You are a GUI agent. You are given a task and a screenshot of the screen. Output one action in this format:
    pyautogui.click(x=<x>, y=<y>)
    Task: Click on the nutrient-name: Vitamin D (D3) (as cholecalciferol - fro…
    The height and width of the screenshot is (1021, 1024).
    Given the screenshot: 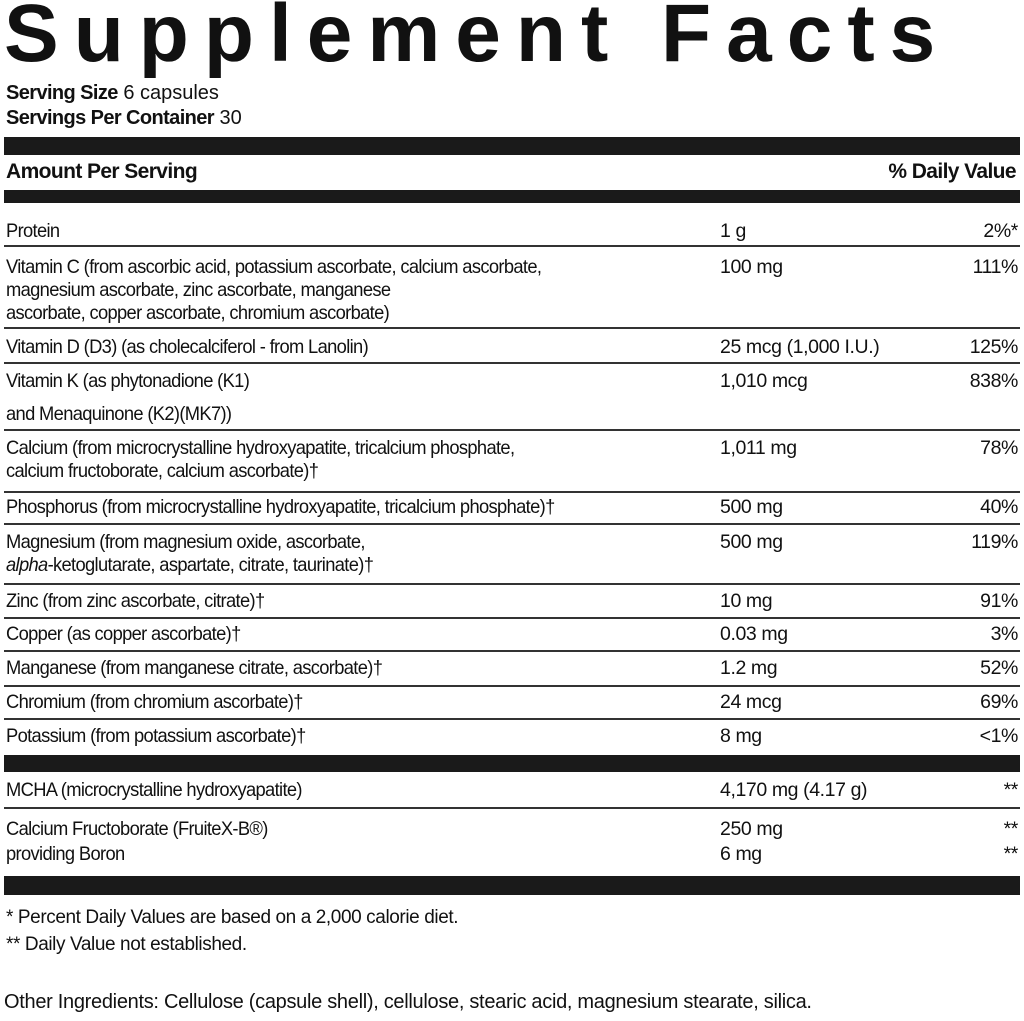 What is the action you would take?
    pyautogui.click(x=187, y=347)
    